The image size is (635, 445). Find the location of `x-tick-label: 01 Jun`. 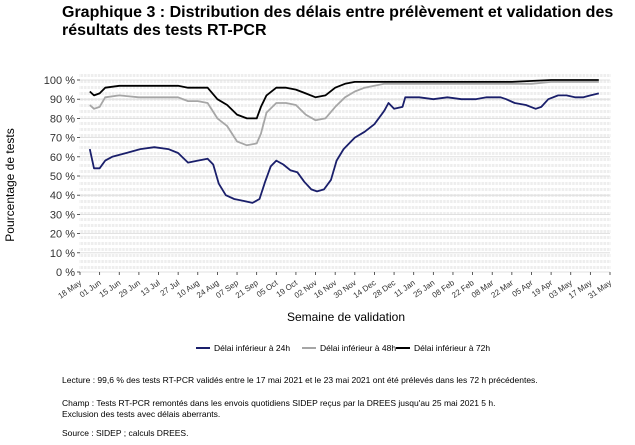

x-tick-label: 01 Jun is located at coordinates (90, 288).